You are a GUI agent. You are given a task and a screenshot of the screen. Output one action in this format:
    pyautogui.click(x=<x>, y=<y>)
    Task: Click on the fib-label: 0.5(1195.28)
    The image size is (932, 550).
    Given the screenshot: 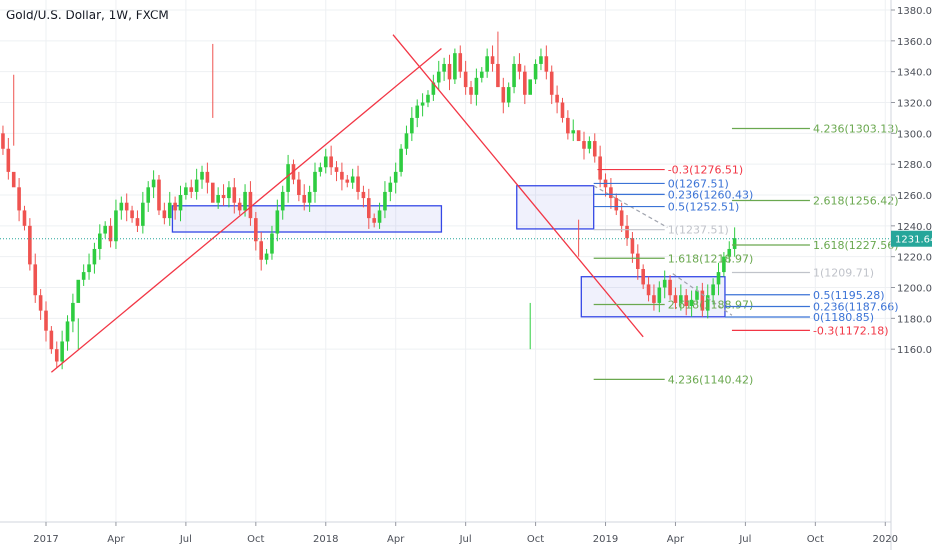 What is the action you would take?
    pyautogui.click(x=849, y=295)
    